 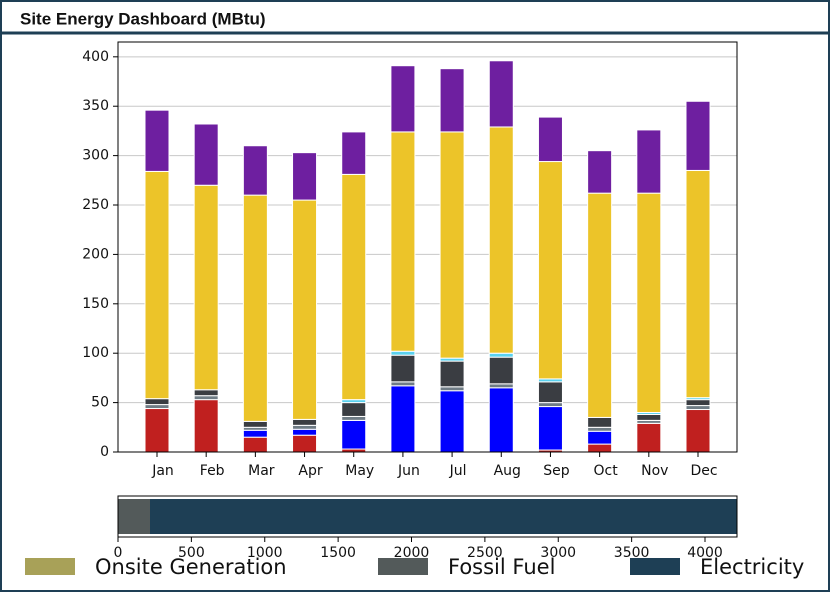 I want to click on y-tick-label: 150, so click(x=95, y=304).